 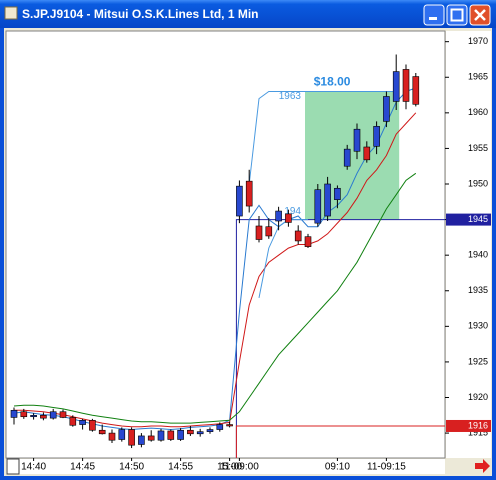 What do you see at coordinates (180, 467) in the screenshot?
I see `x-tick-label: 14:55` at bounding box center [180, 467].